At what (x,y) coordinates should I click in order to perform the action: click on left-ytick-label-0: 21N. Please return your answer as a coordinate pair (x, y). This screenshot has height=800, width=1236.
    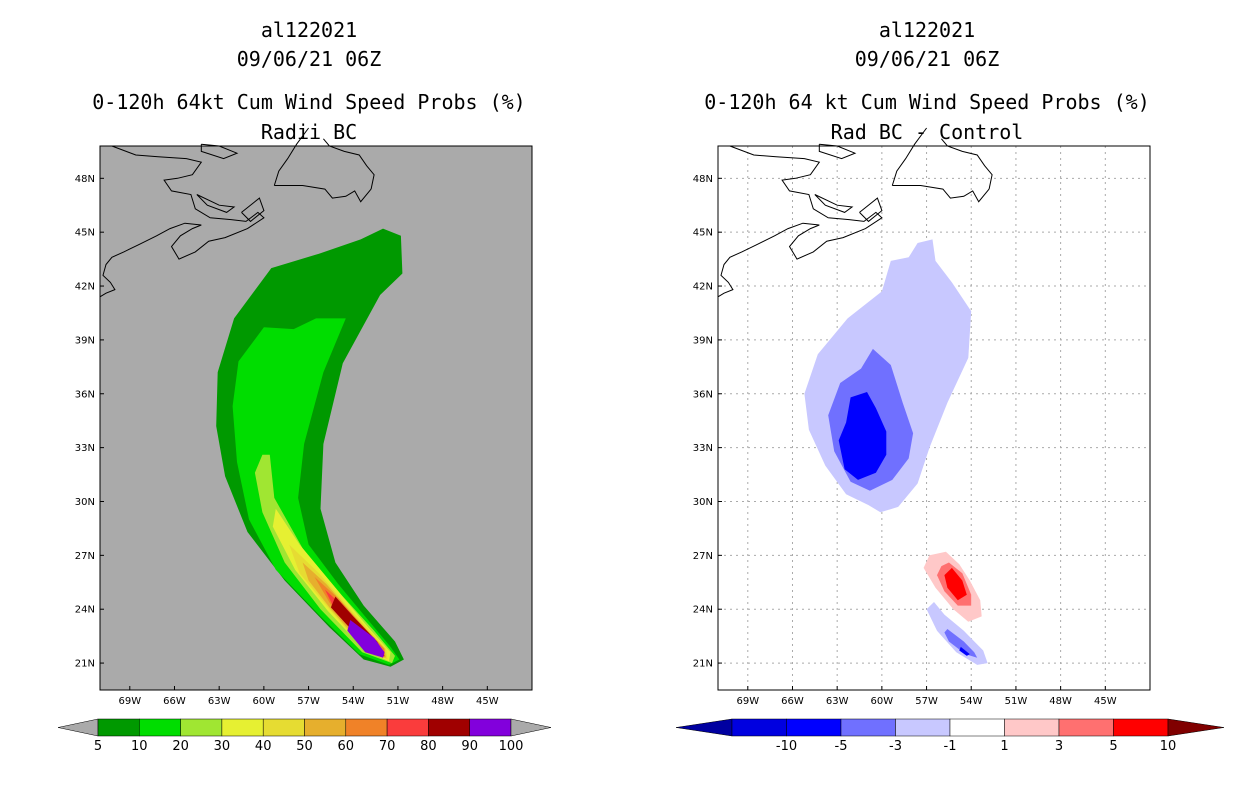
    Looking at the image, I should click on (85, 664).